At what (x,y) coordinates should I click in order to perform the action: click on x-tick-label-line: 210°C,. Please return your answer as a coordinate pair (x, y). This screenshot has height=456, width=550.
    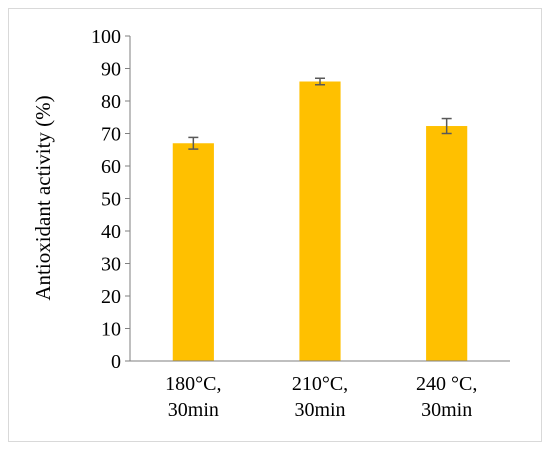
    Looking at the image, I should click on (320, 384).